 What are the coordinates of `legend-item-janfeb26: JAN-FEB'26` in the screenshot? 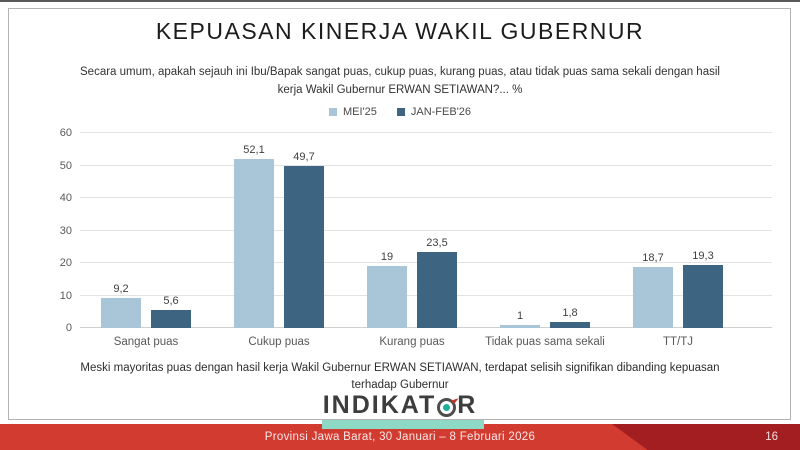 It's located at (434, 112).